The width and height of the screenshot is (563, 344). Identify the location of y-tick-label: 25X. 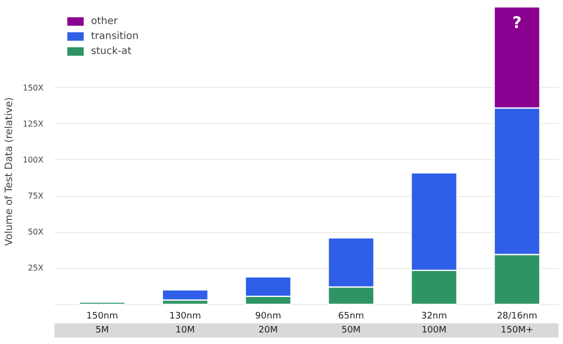
(36, 268).